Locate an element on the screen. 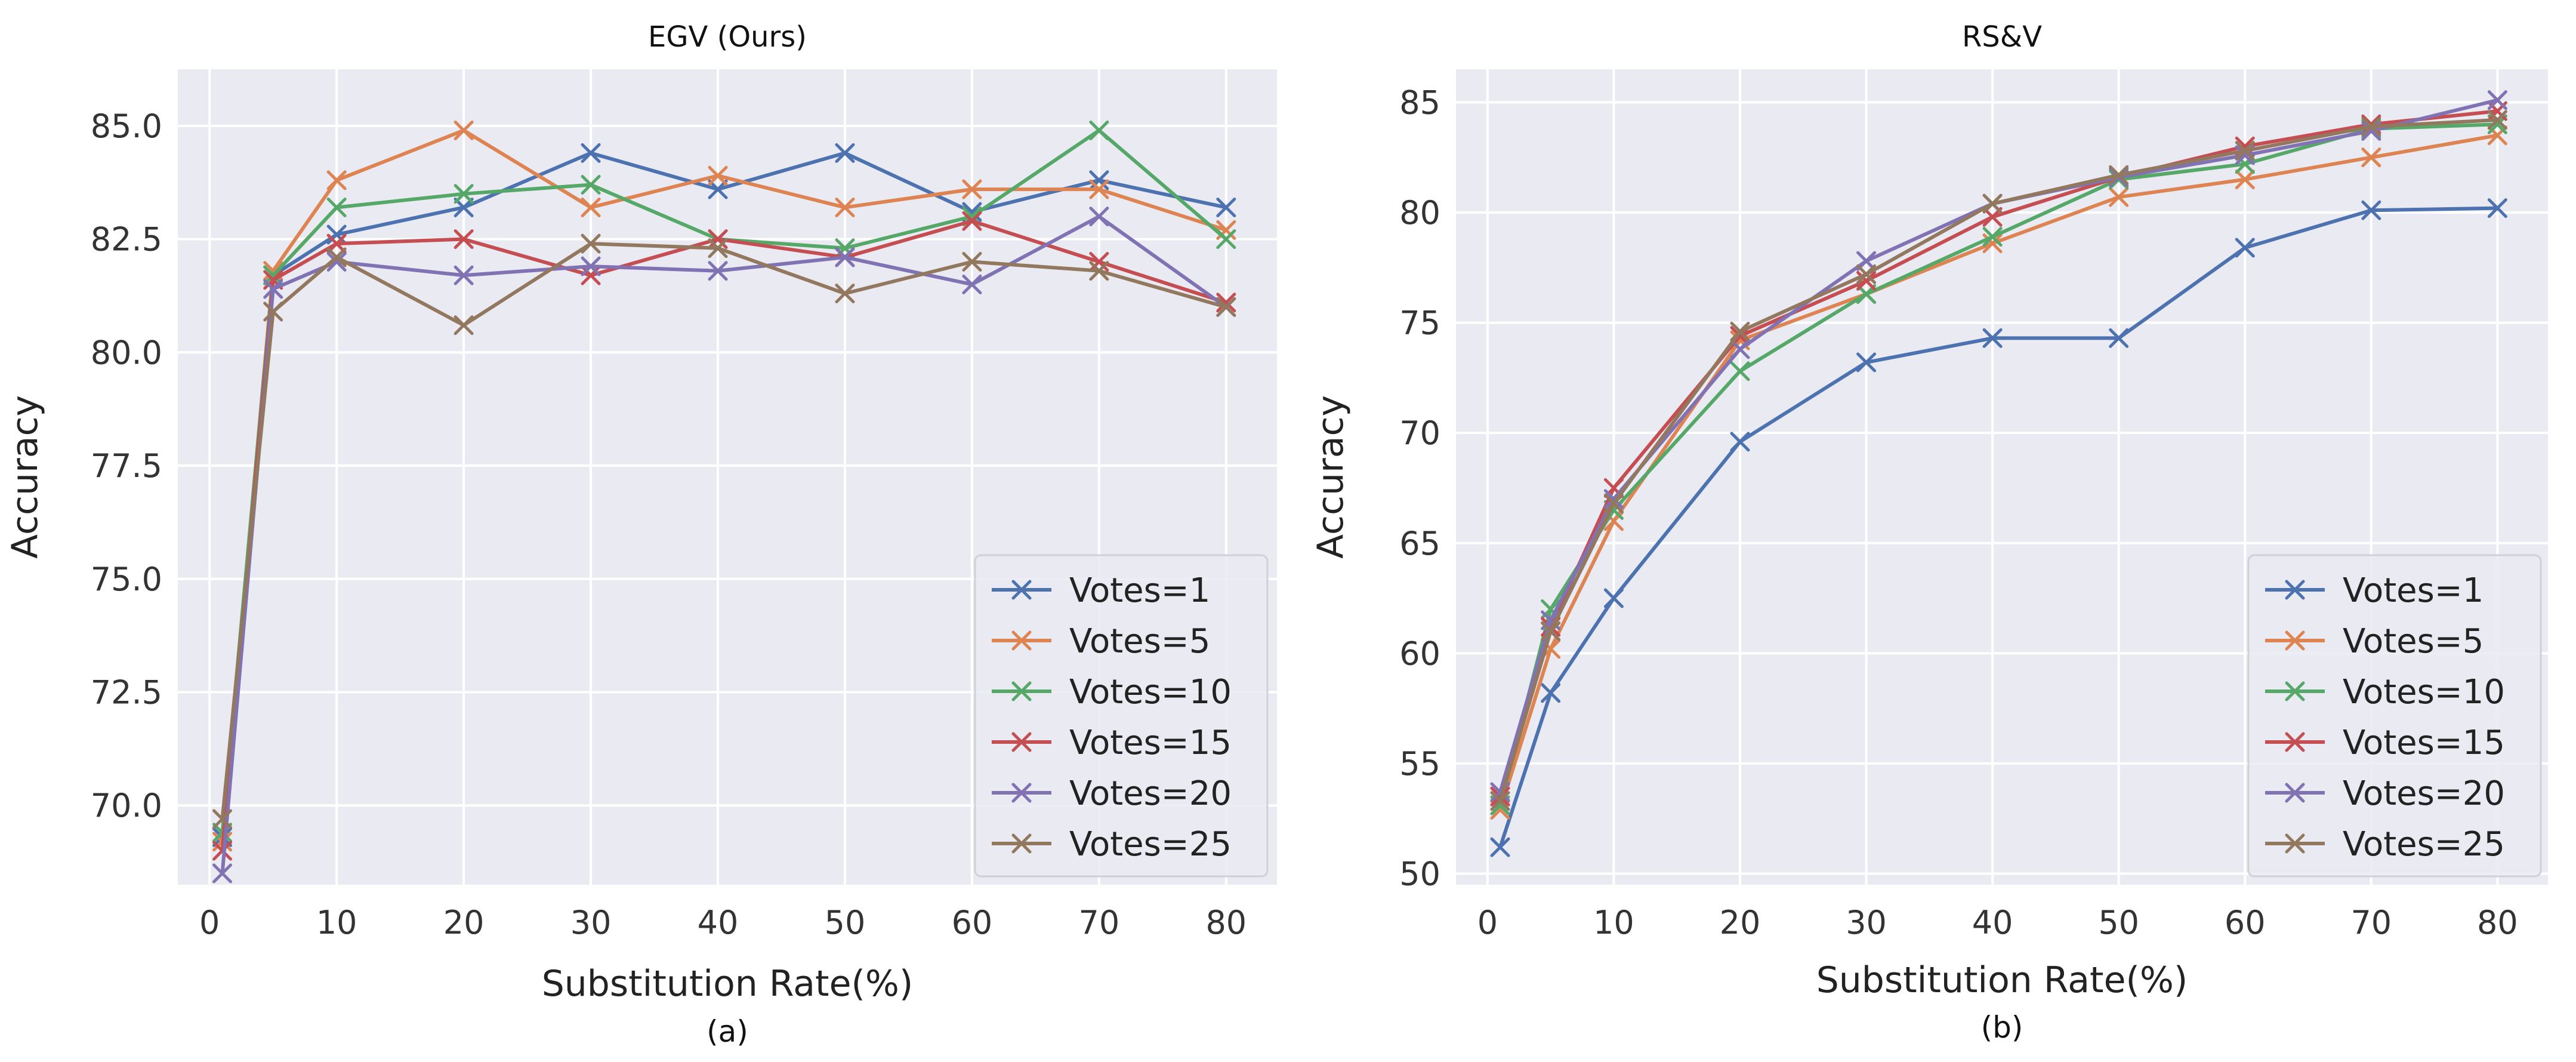 This screenshot has width=2576, height=1062. x-tick-label: 40 is located at coordinates (1992, 922).